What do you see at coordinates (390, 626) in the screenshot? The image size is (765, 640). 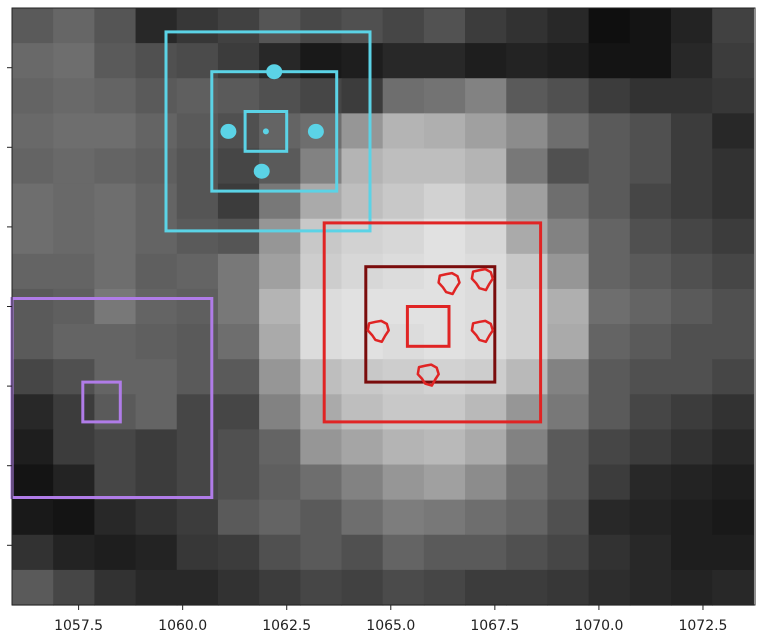 I see `x-tick-label: 1065.0` at bounding box center [390, 626].